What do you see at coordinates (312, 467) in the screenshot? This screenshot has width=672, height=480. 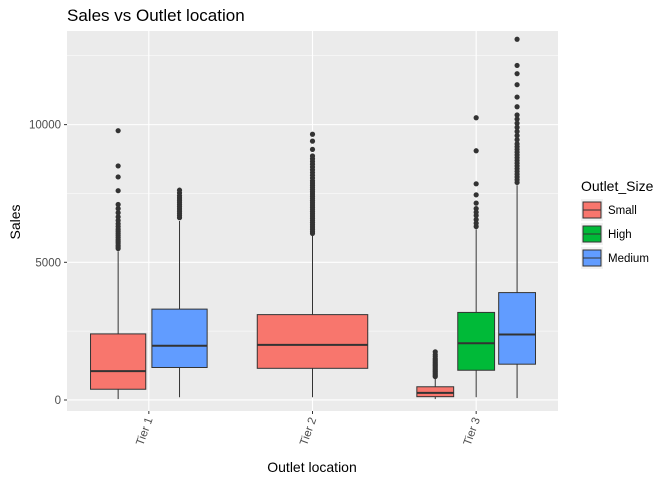 I see `x-axis-title: Outlet location` at bounding box center [312, 467].